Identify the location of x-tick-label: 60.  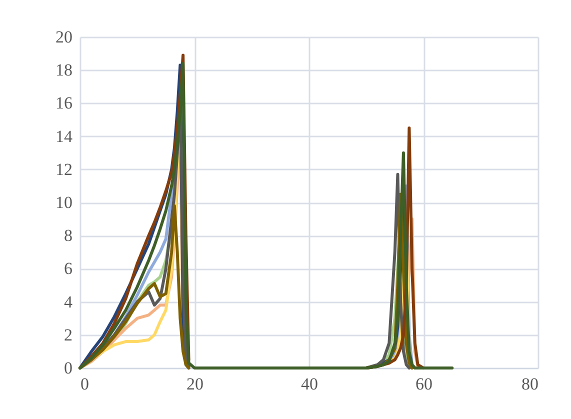
(424, 384).